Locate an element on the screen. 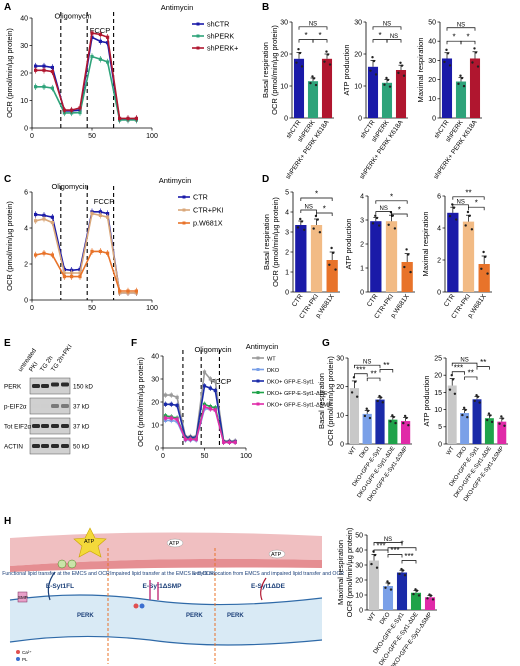  significance-label: ** is located at coordinates (373, 374).